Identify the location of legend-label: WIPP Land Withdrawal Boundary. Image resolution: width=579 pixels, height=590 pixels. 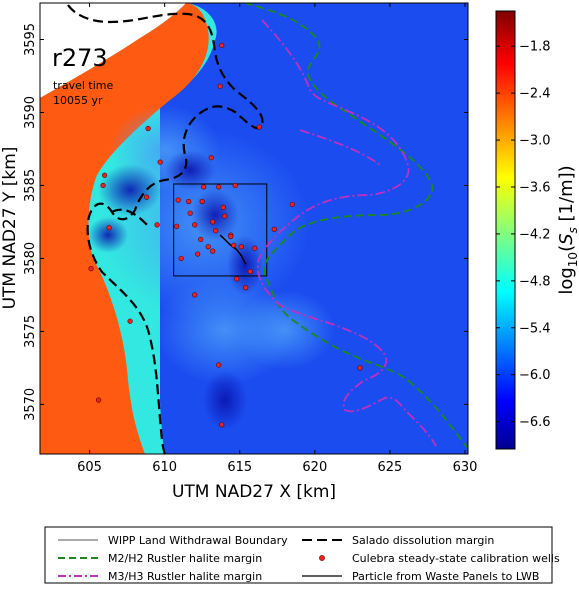
(198, 540).